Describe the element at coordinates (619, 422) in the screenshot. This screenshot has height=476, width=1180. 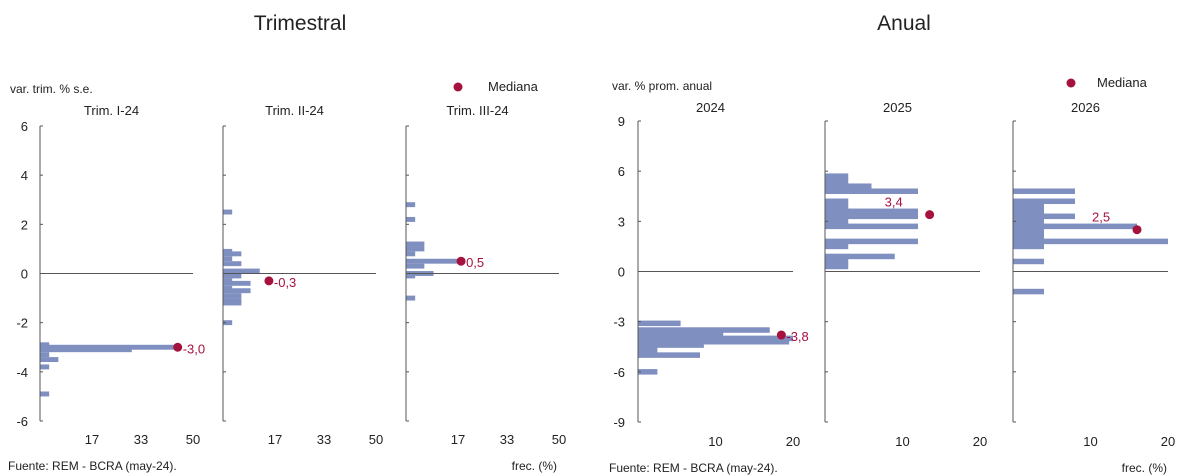
I see `y-tick-label: -9` at that location.